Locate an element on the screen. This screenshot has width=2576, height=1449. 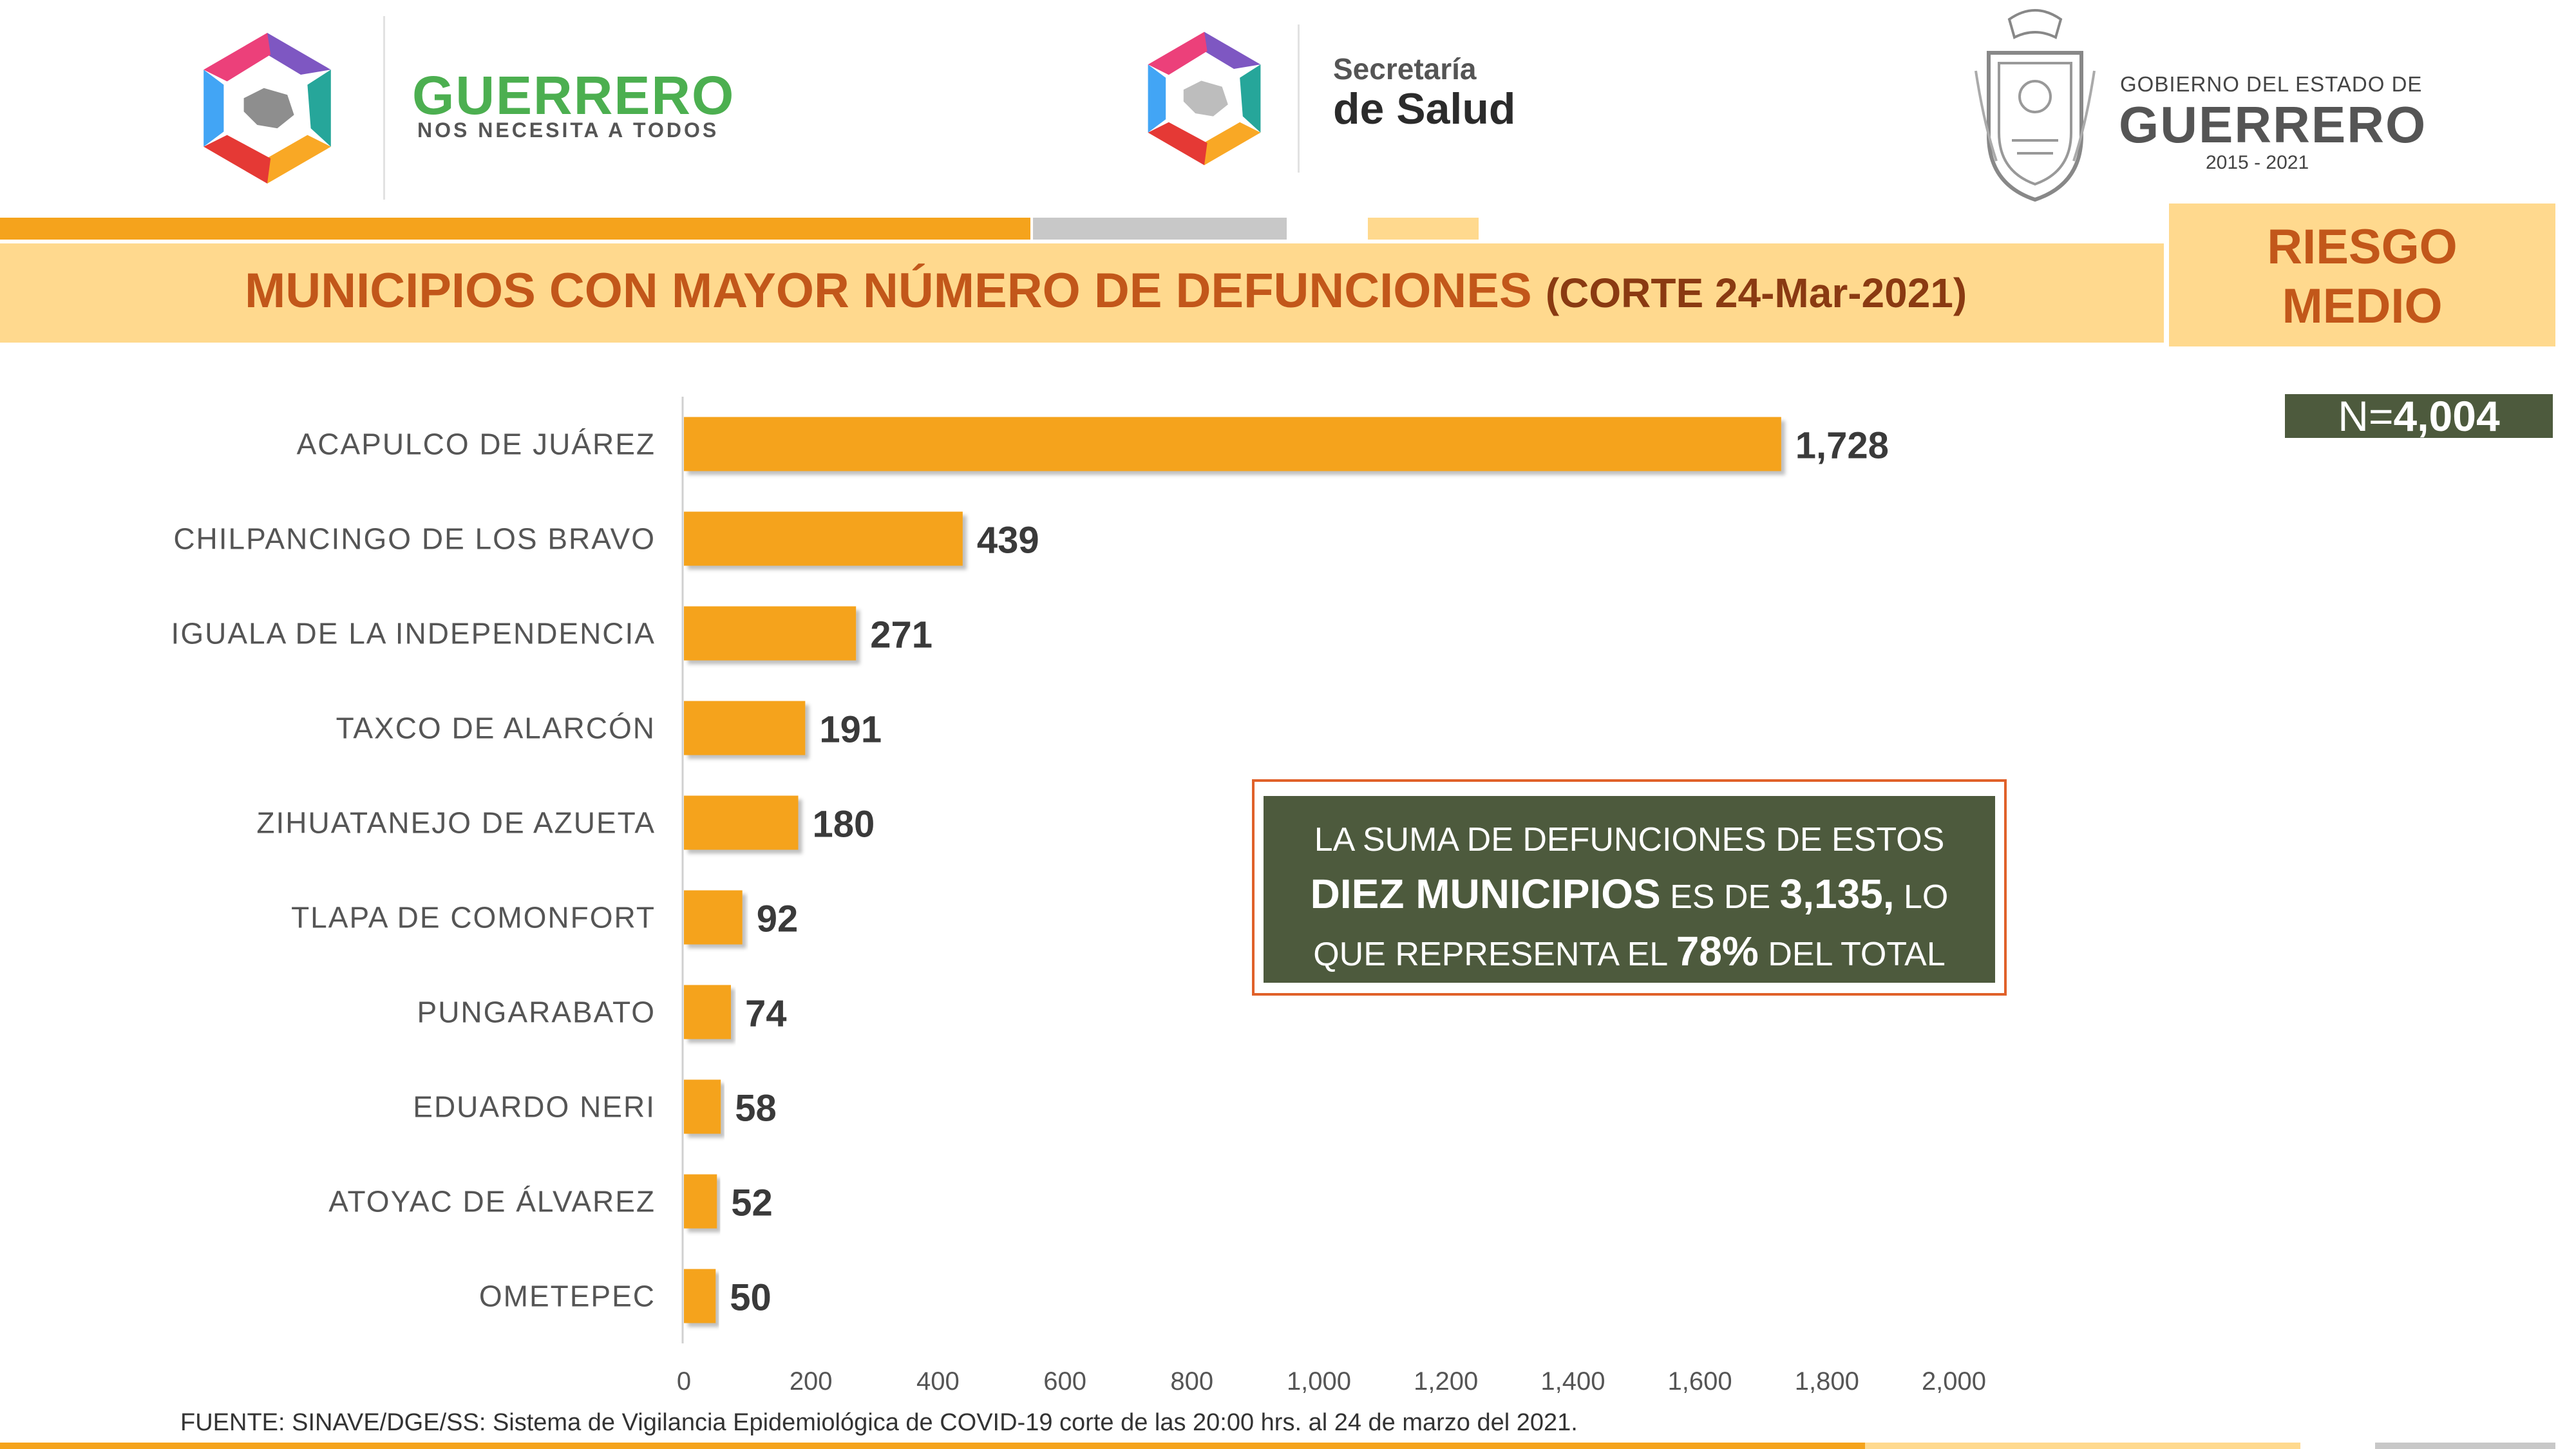
bottom-strip-light is located at coordinates (2082, 1446).